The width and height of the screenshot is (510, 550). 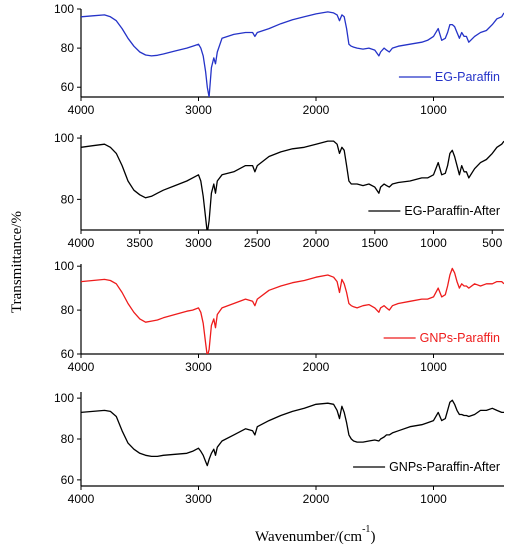 I want to click on x-axis-title-superscript: -1, so click(x=366, y=529).